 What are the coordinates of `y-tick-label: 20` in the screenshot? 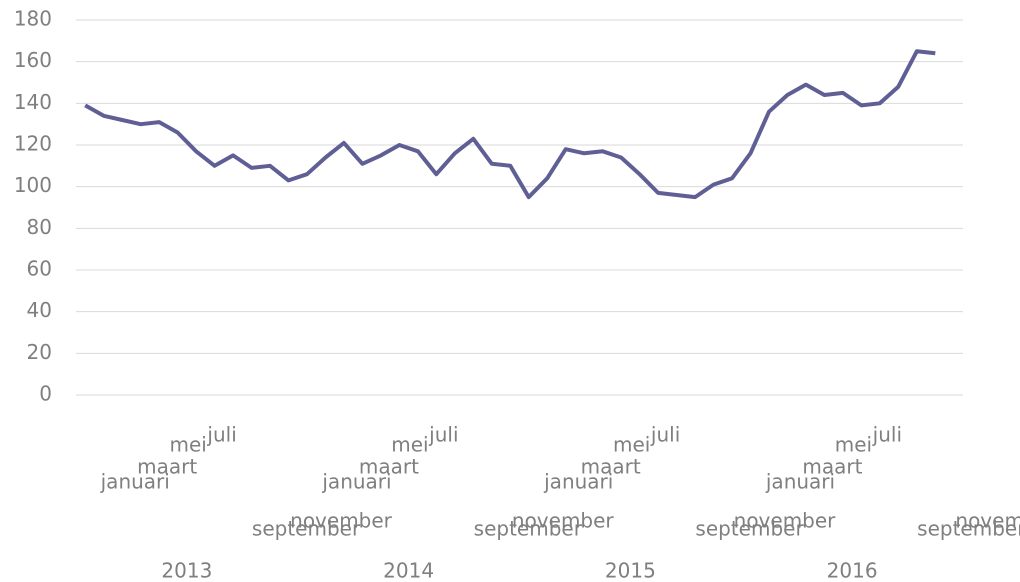 It's located at (39, 352).